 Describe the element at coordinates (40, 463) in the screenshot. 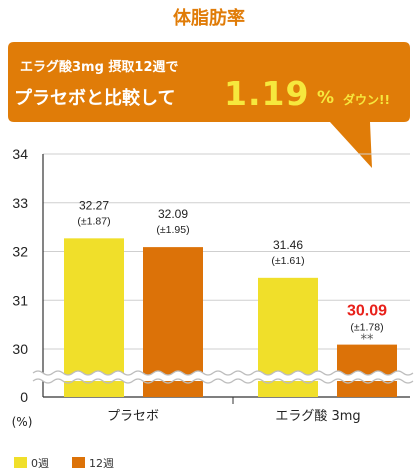

I see `legend-label-week0: 0週` at that location.